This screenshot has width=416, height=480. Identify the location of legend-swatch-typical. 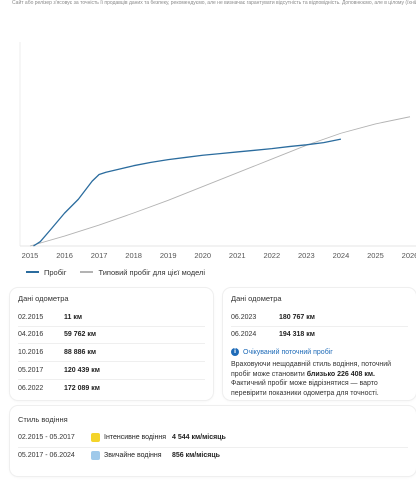
(87, 272).